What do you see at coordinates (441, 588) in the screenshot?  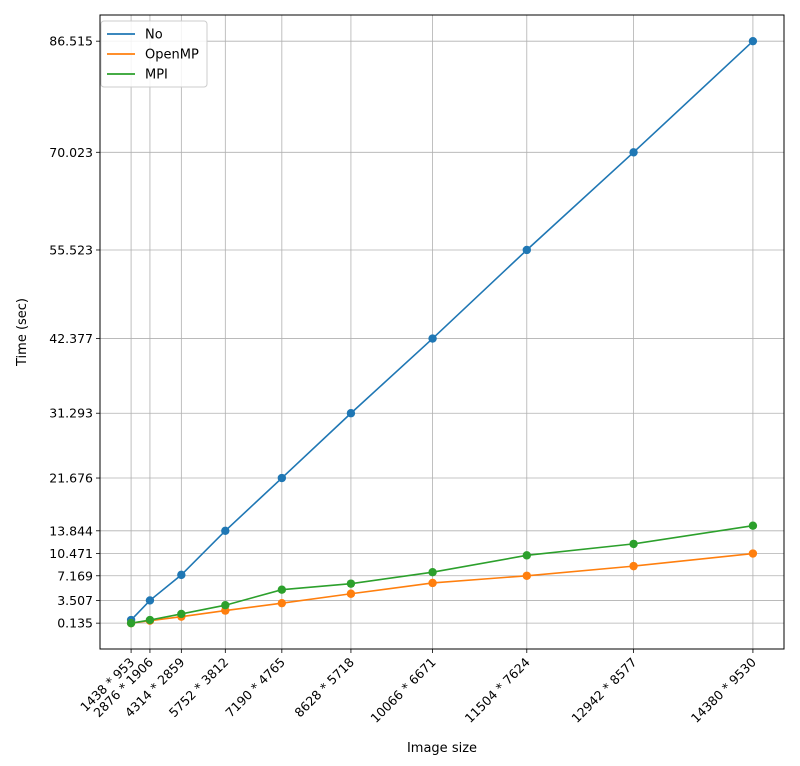 I see `series-line-openmp` at bounding box center [441, 588].